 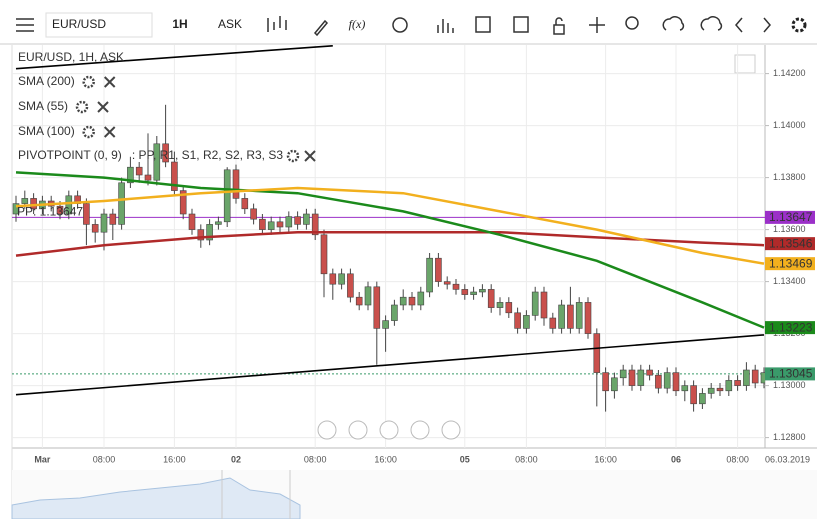 I want to click on zoom-icon, so click(x=632, y=23).